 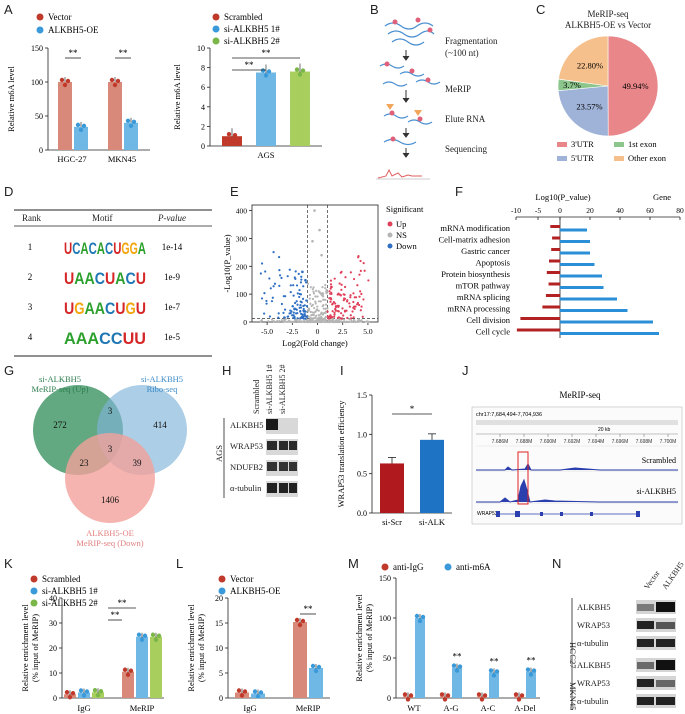 What do you see at coordinates (256, 397) in the screenshot?
I see `blot-h-lane-scrambled: Scrambled` at bounding box center [256, 397].